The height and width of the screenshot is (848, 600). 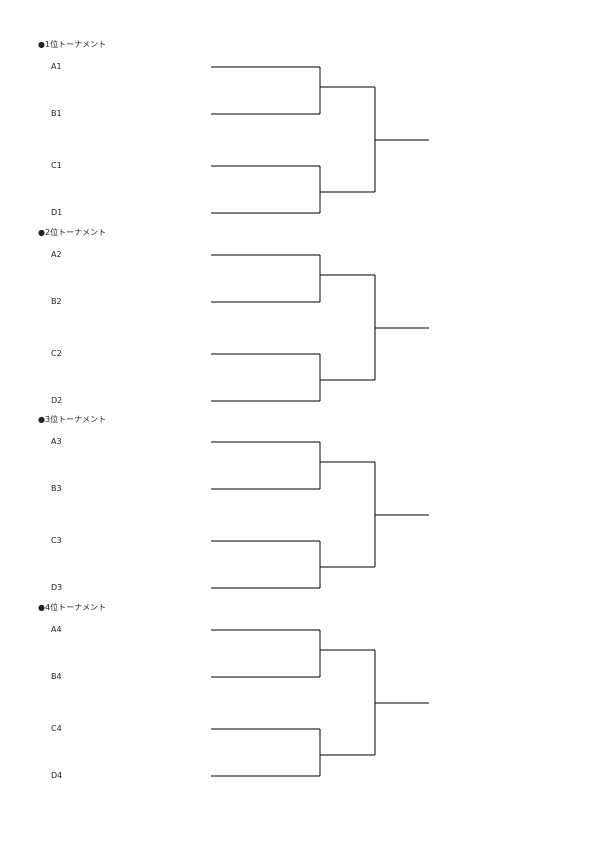 What do you see at coordinates (57, 212) in the screenshot?
I see `team-label: D1` at bounding box center [57, 212].